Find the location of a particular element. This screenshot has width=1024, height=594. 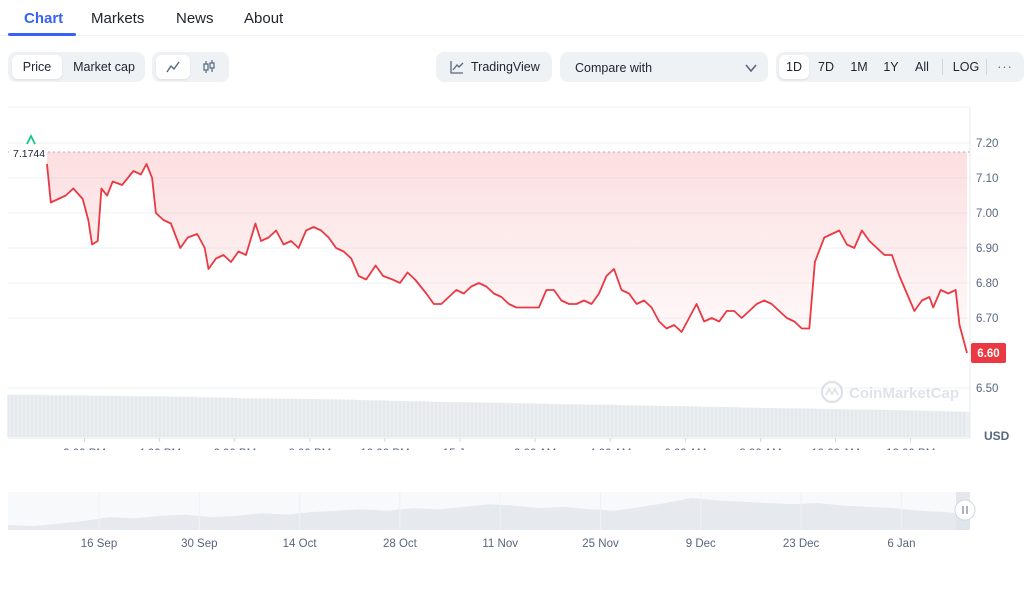

navigator-x-tick-label: 23 Dec is located at coordinates (801, 544).